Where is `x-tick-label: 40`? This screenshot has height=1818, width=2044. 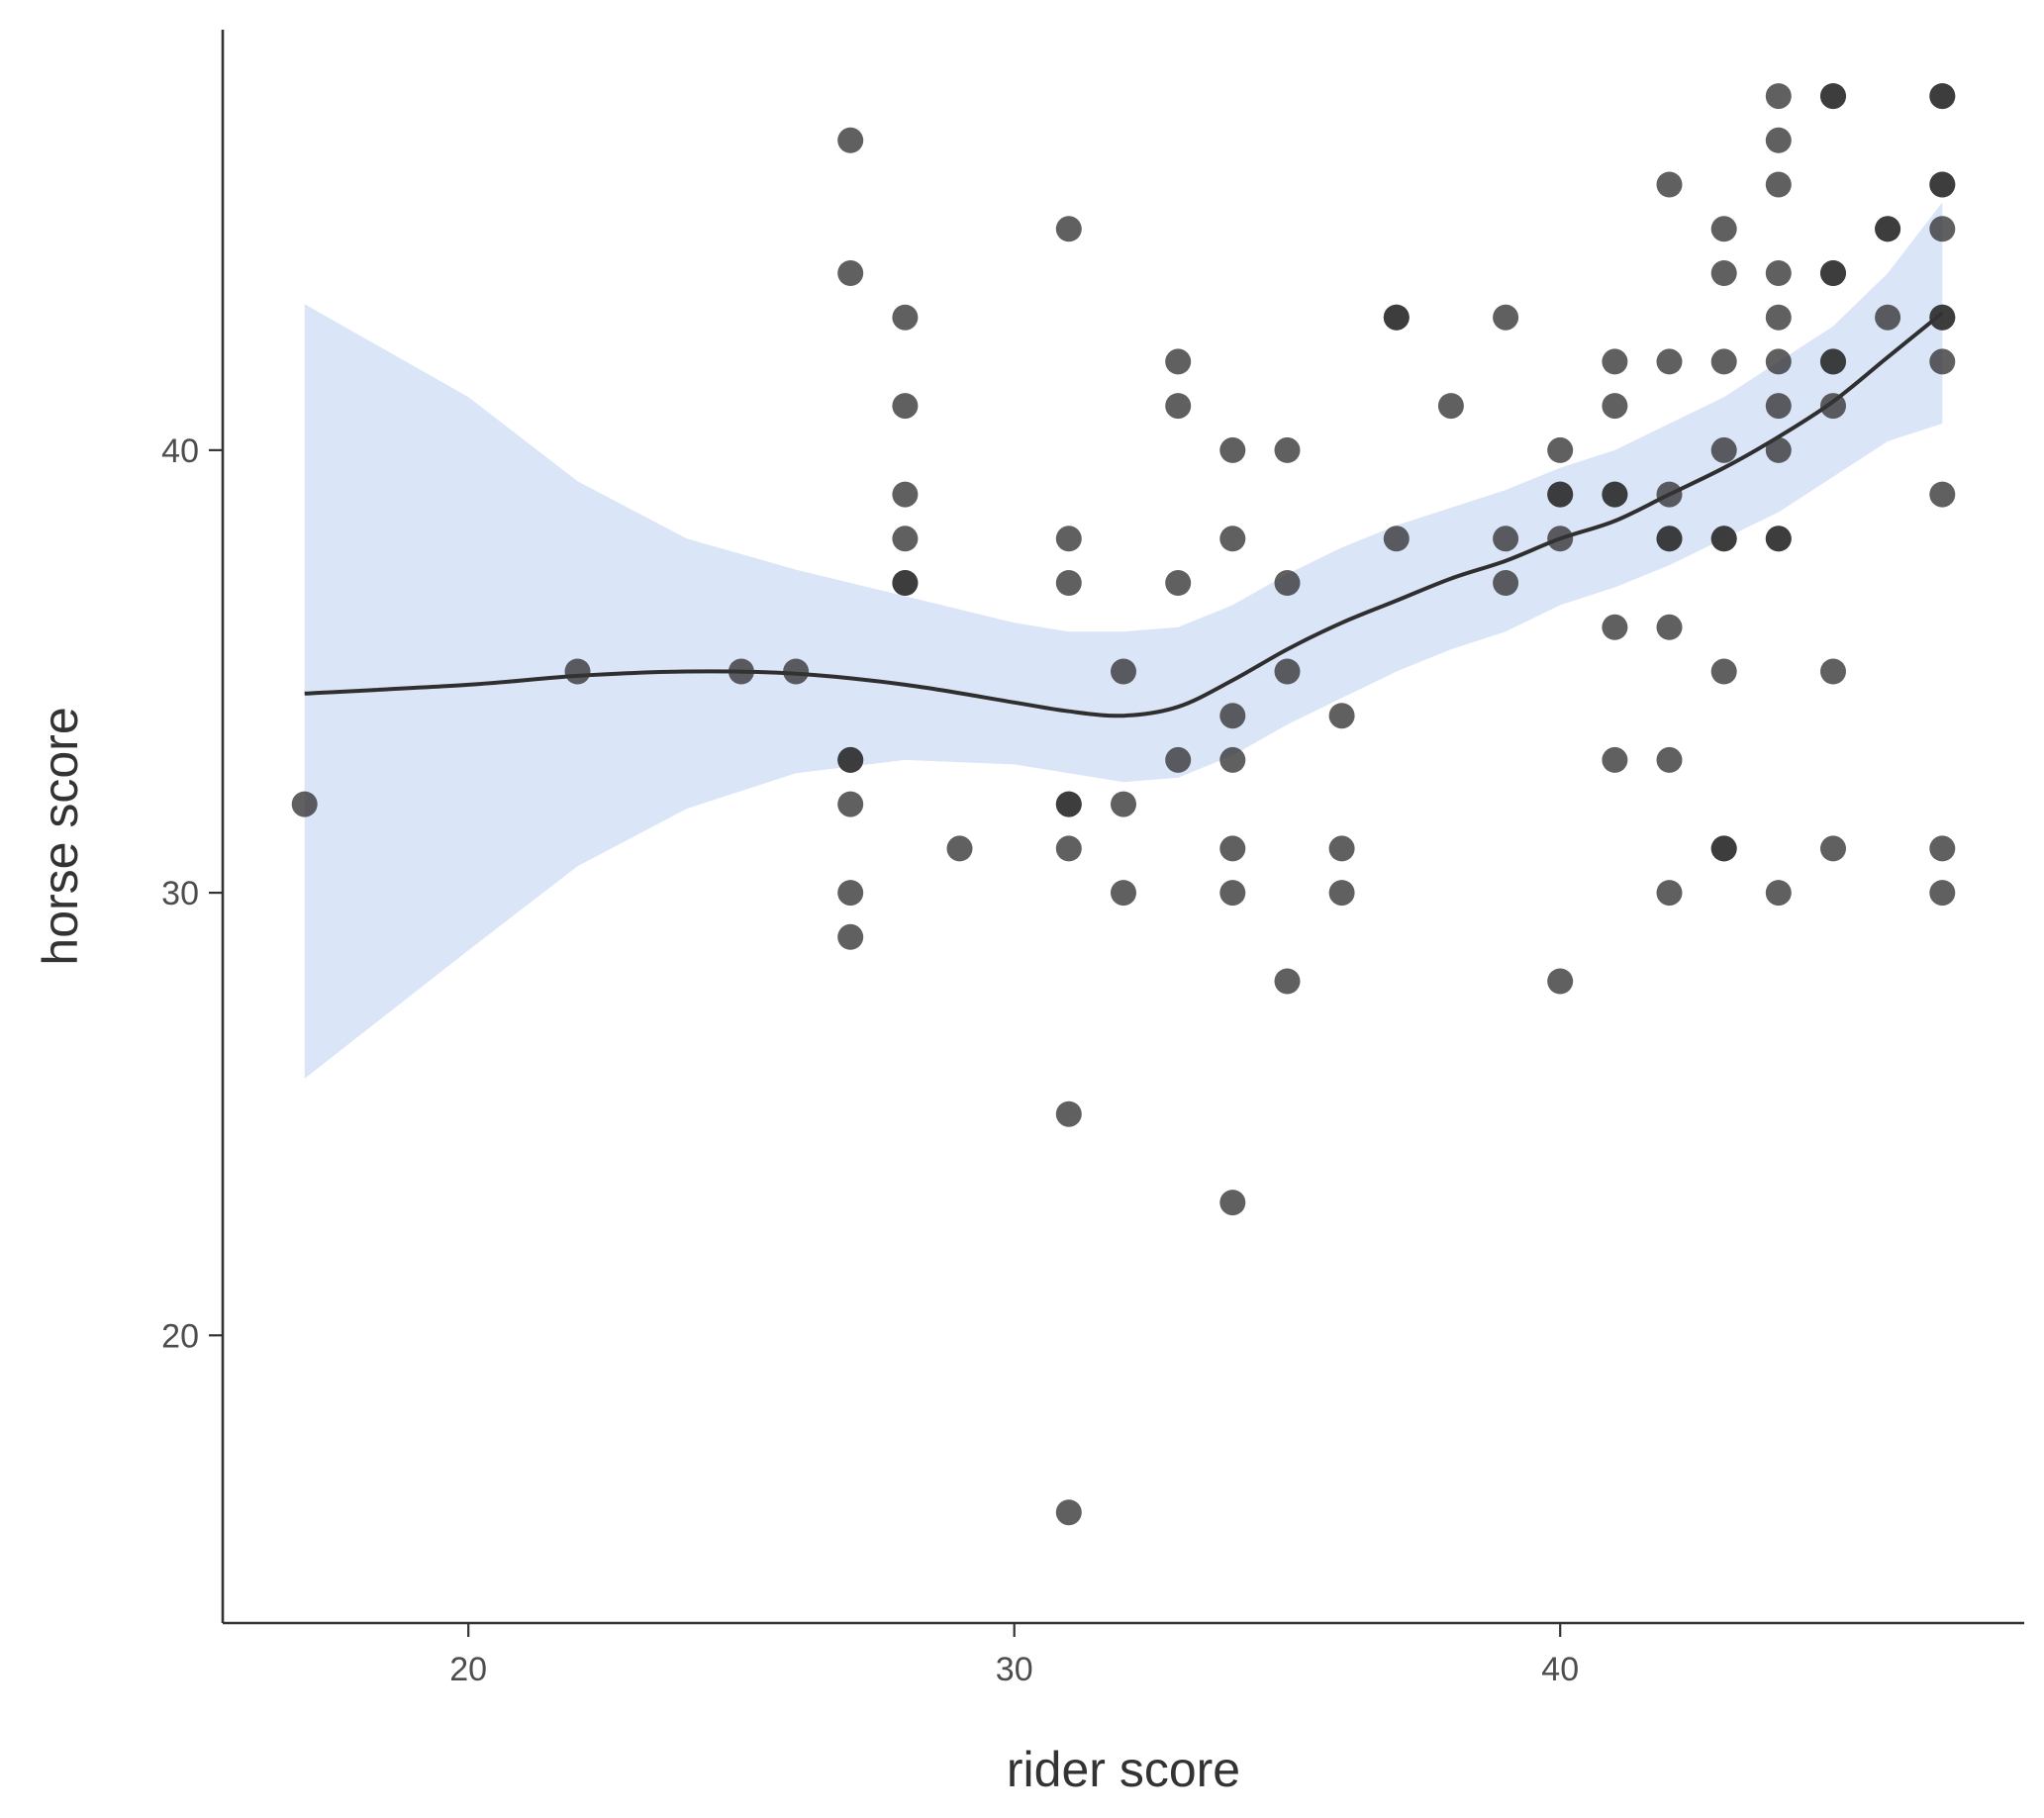
x-tick-label: 40 is located at coordinates (1560, 1669).